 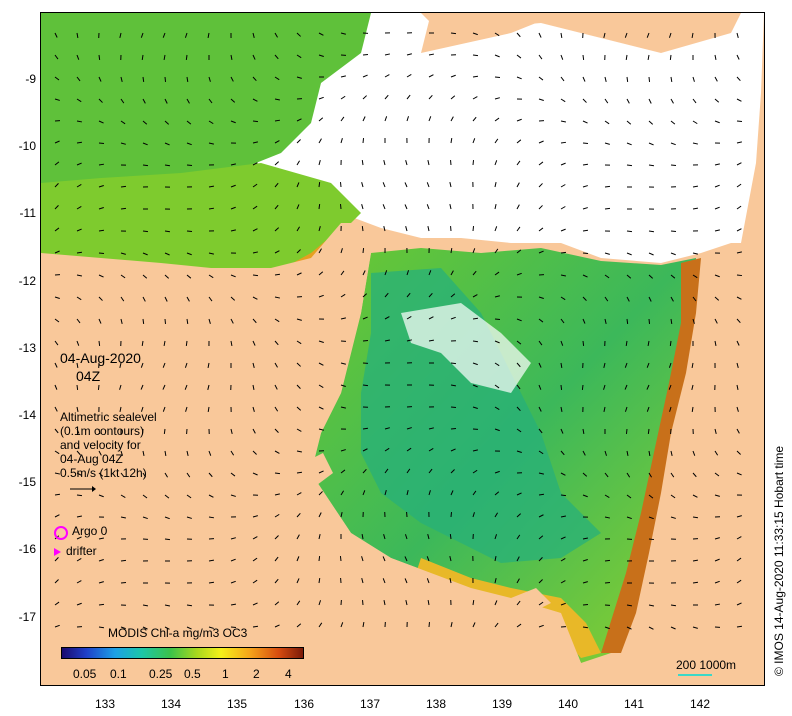 What do you see at coordinates (225, 674) in the screenshot?
I see `colorbar-tick: 1` at bounding box center [225, 674].